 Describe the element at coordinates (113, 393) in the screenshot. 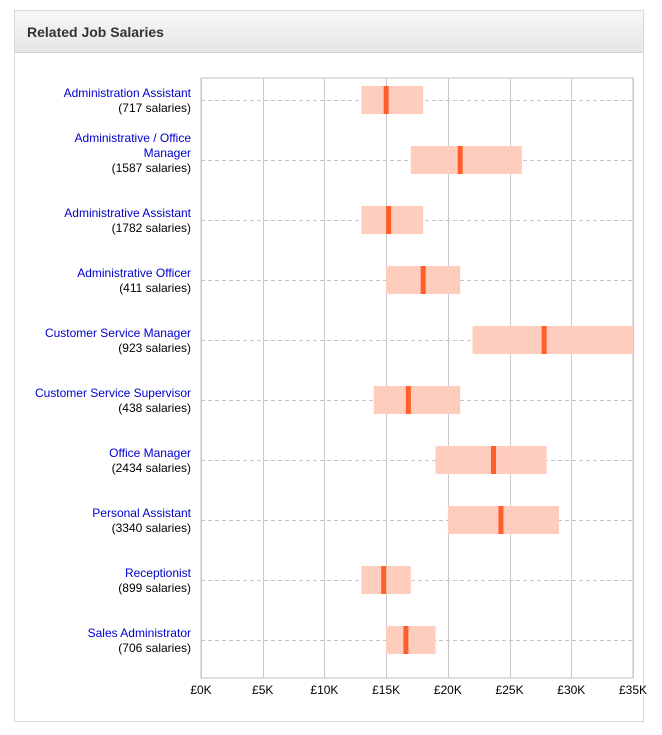

I see `job-title-link: Customer Service Supervisor` at that location.